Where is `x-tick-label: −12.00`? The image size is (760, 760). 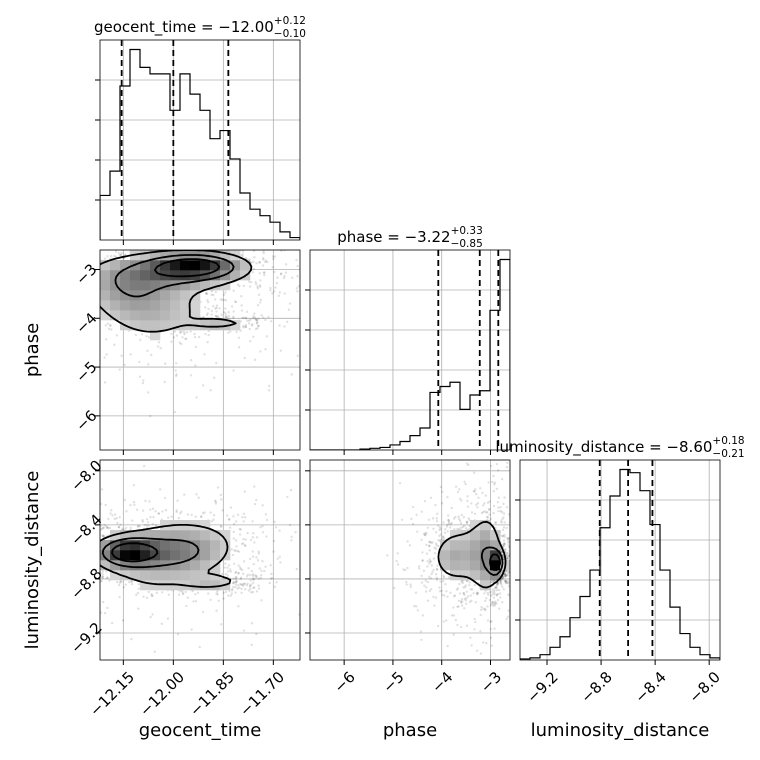 x-tick-label: −12.00 is located at coordinates (162, 694).